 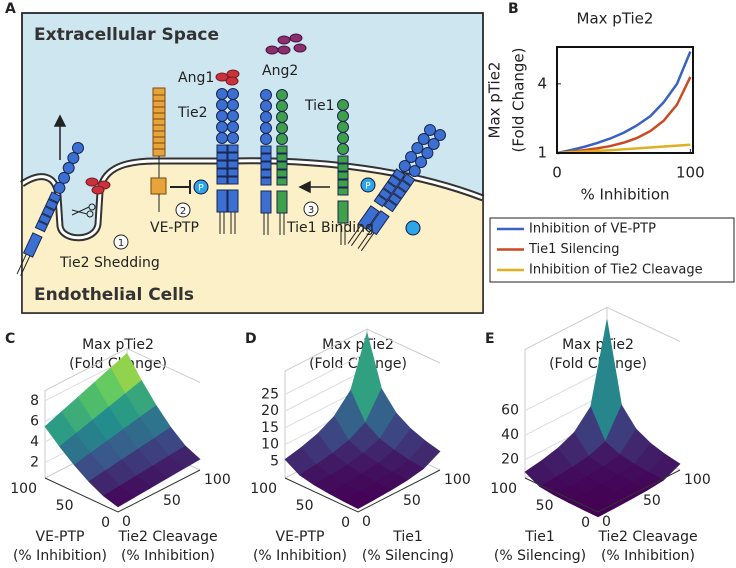 What do you see at coordinates (170, 149) in the screenshot?
I see `ve-ptp-icon` at bounding box center [170, 149].